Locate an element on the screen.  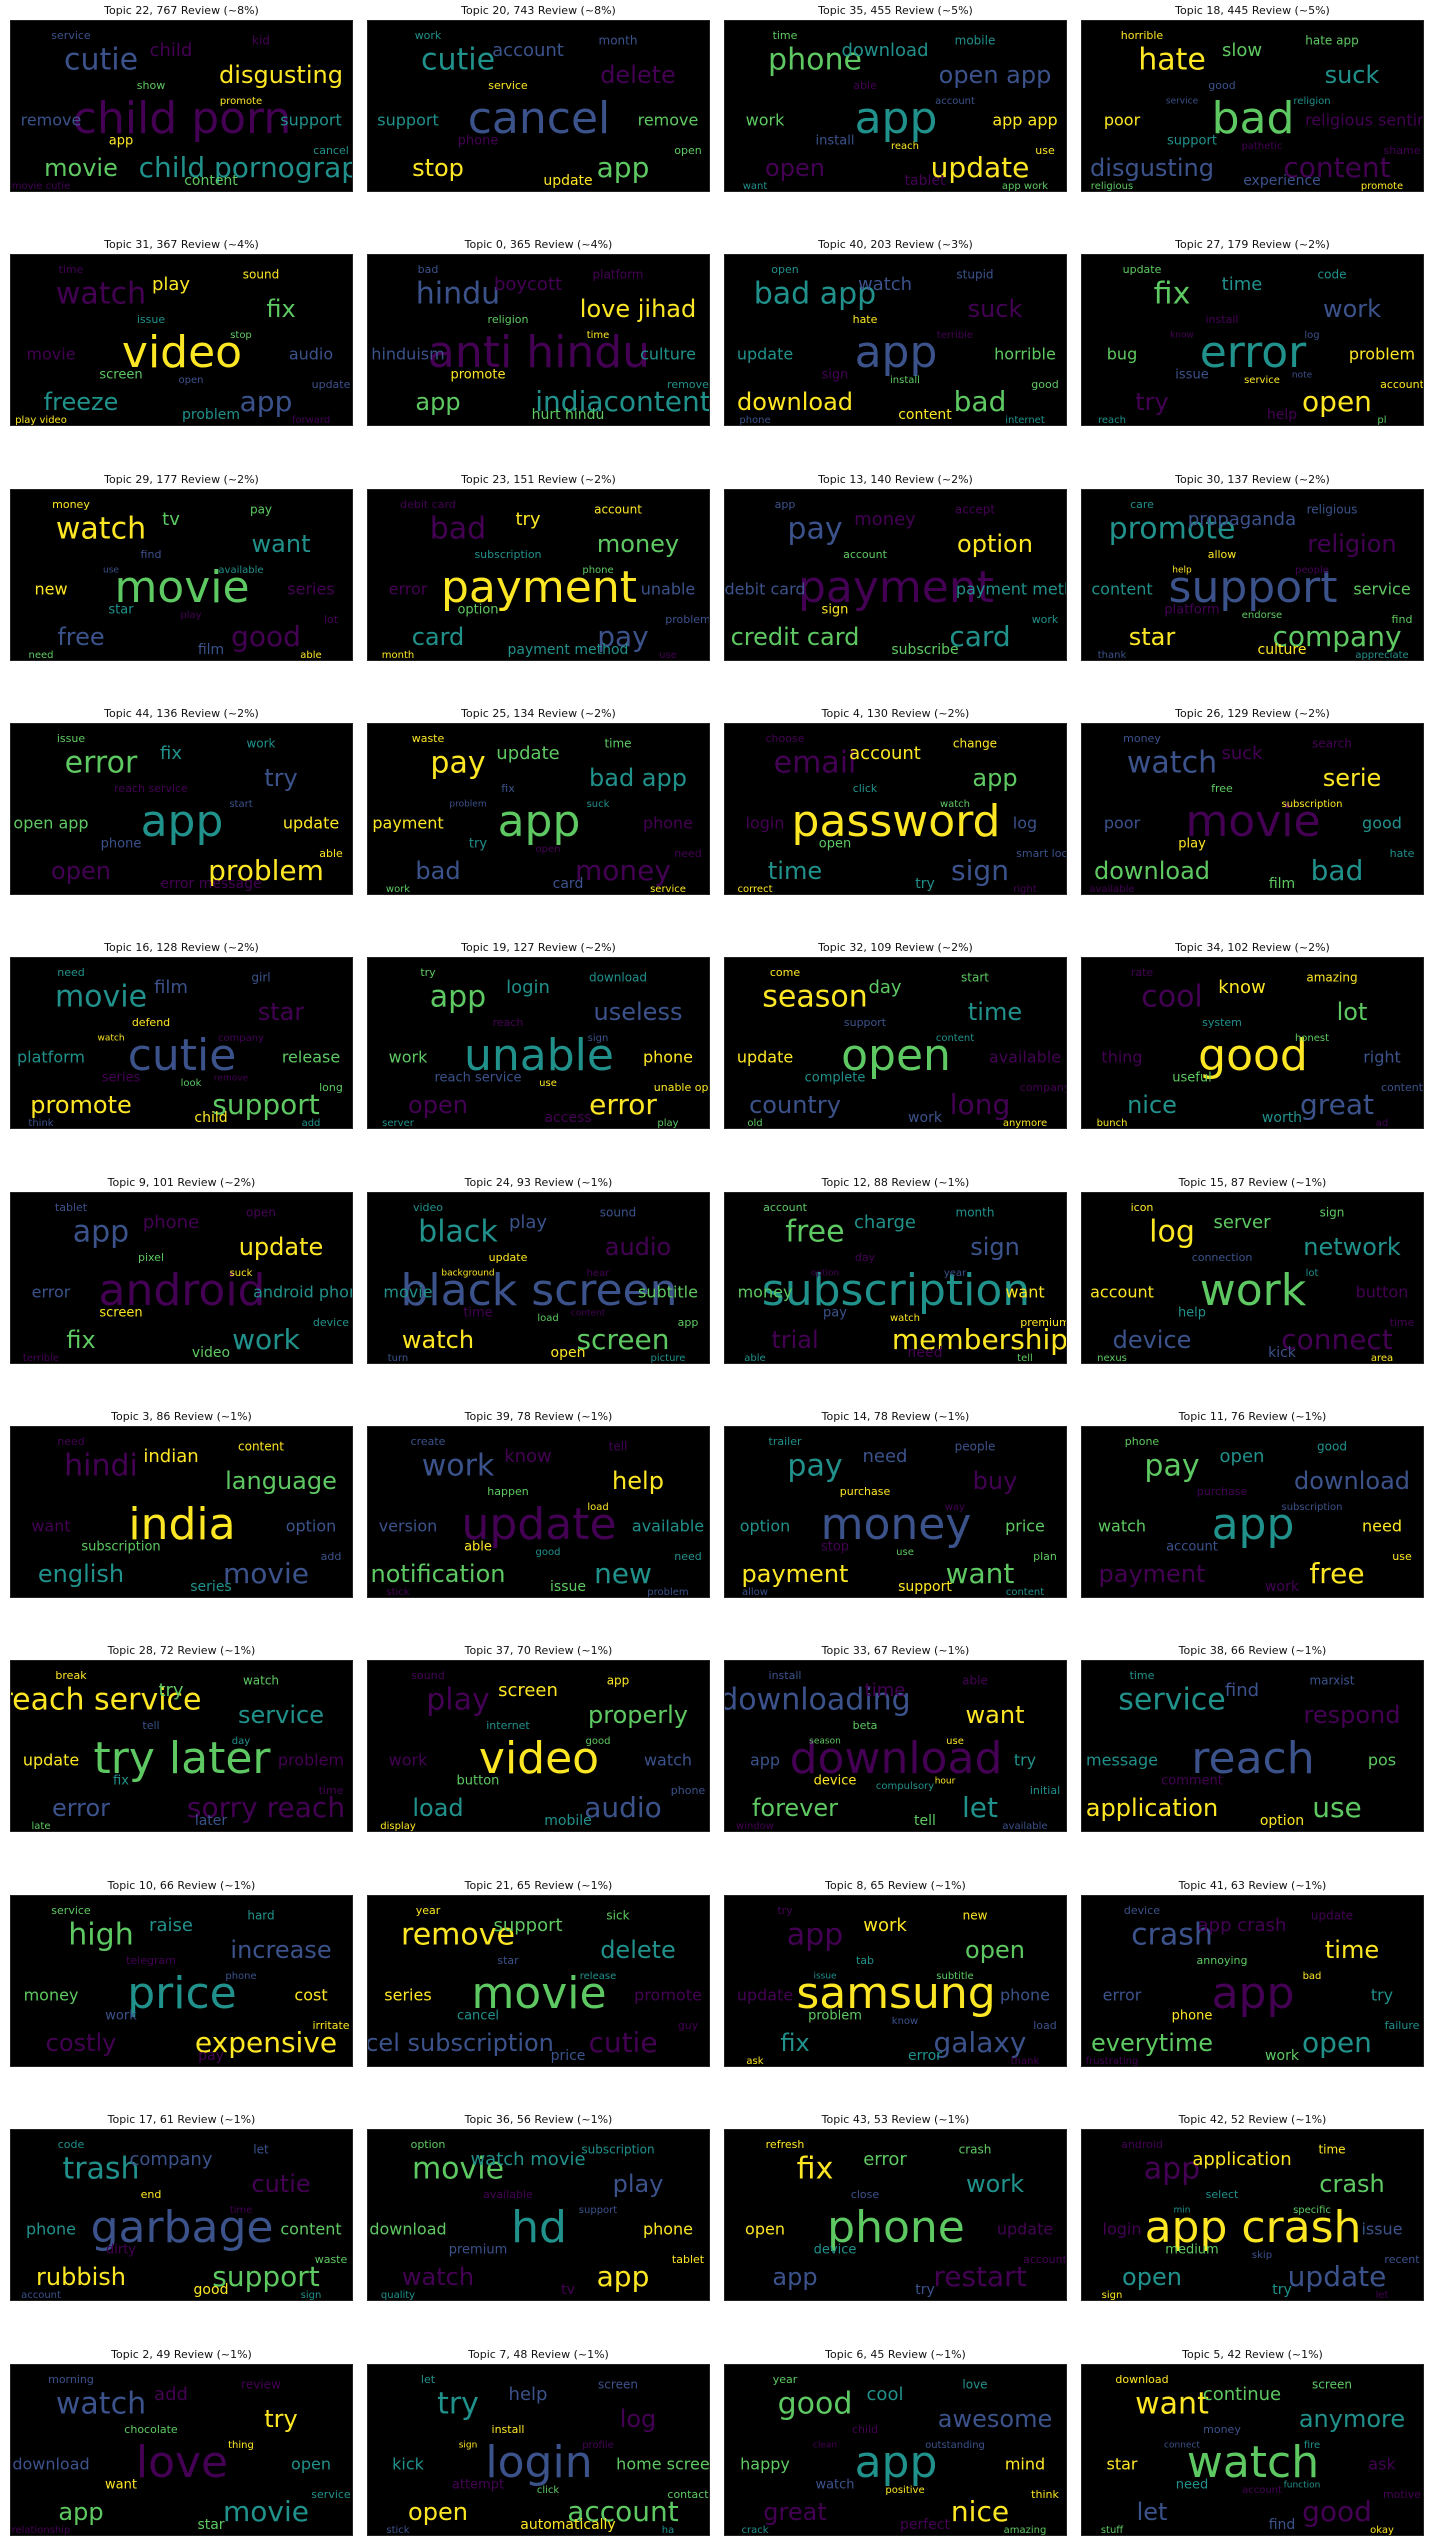
wordcloud-word: crash is located at coordinates (975, 2150).